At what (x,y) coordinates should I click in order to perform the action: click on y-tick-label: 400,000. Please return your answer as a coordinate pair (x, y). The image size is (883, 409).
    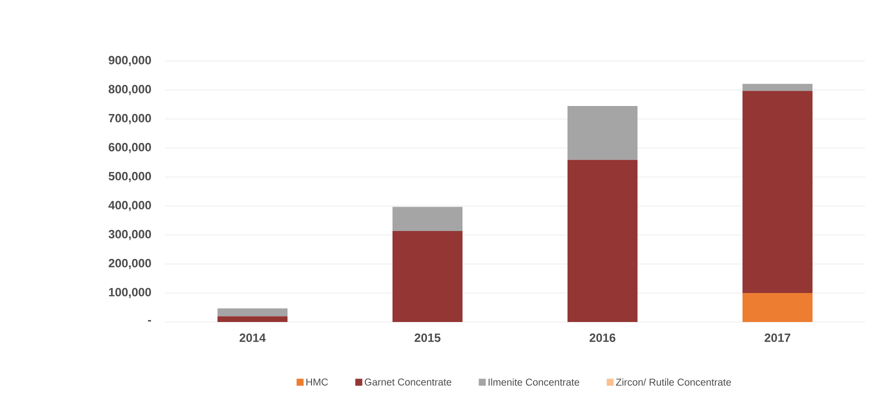
    Looking at the image, I should click on (129, 206).